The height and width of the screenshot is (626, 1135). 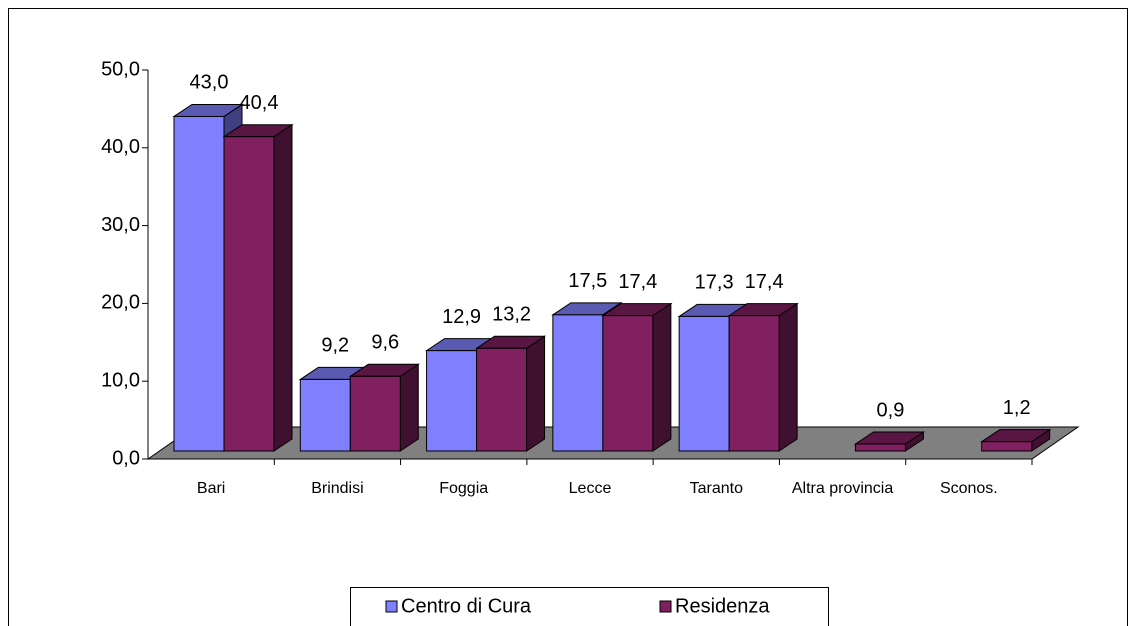 I want to click on y-tick-label: 30,0, so click(x=120, y=225).